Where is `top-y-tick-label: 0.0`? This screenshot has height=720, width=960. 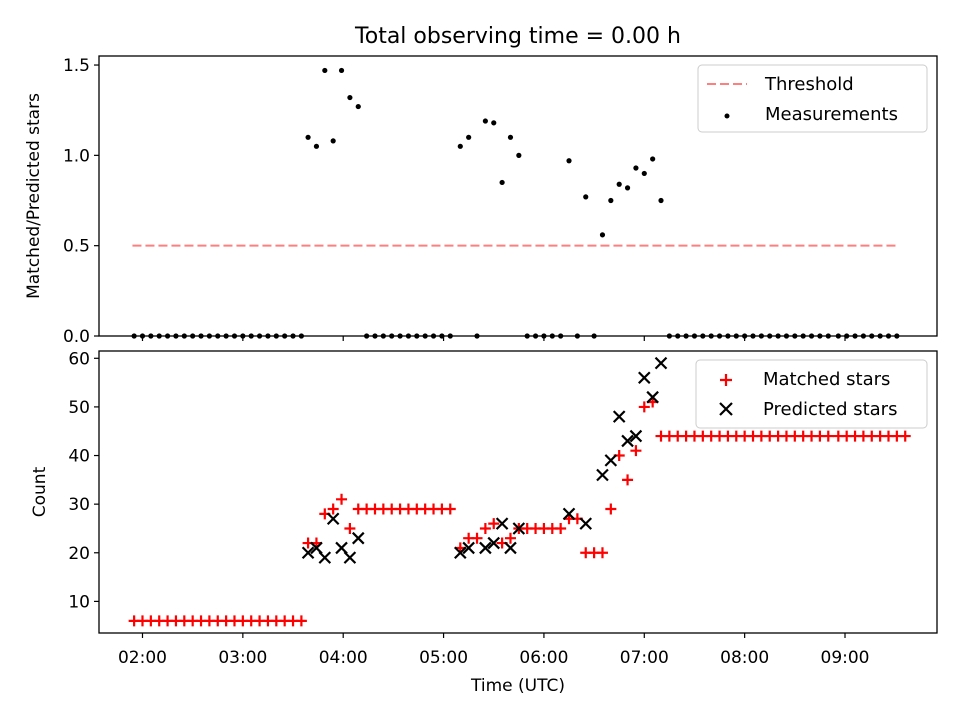 top-y-tick-label: 0.0 is located at coordinates (76, 337).